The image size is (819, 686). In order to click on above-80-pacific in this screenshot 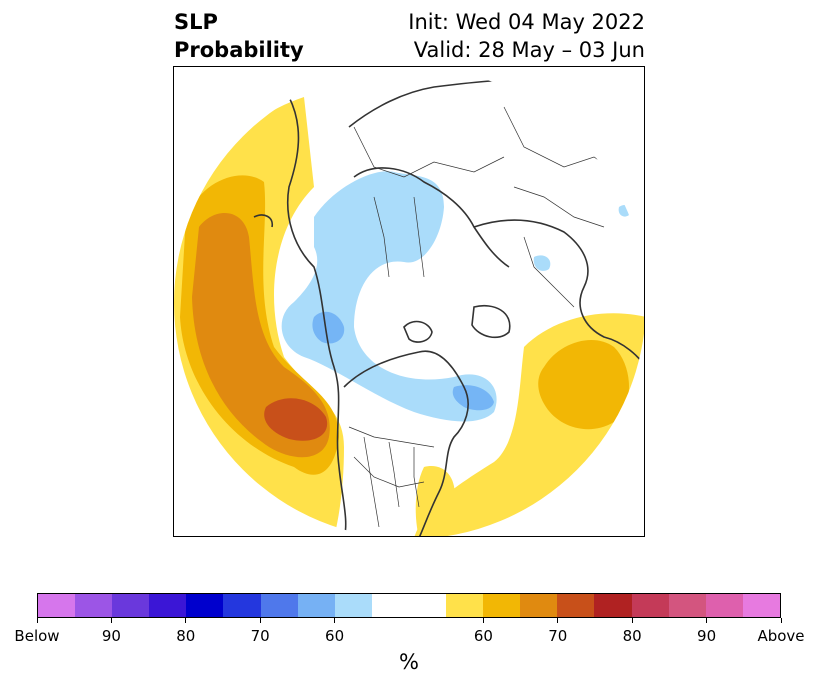, I will do `click(261, 335)`.